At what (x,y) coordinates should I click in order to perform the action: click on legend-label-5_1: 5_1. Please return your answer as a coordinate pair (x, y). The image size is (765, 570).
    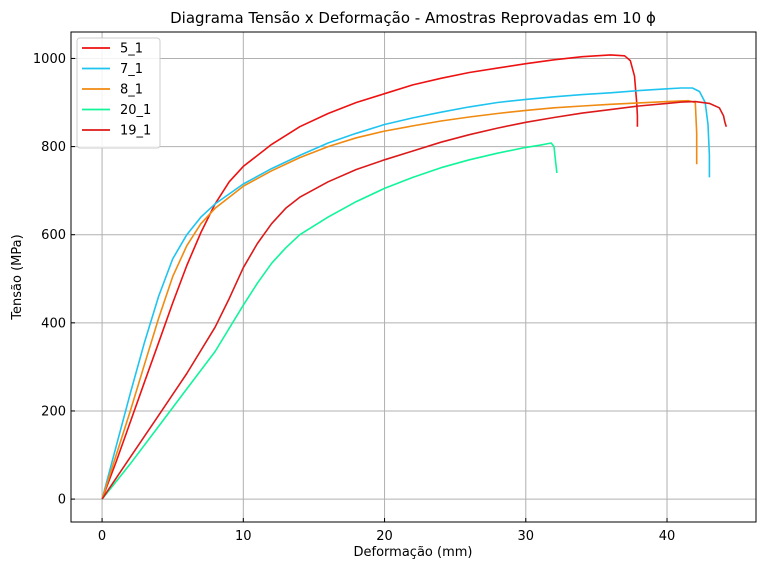
    Looking at the image, I should click on (131, 49).